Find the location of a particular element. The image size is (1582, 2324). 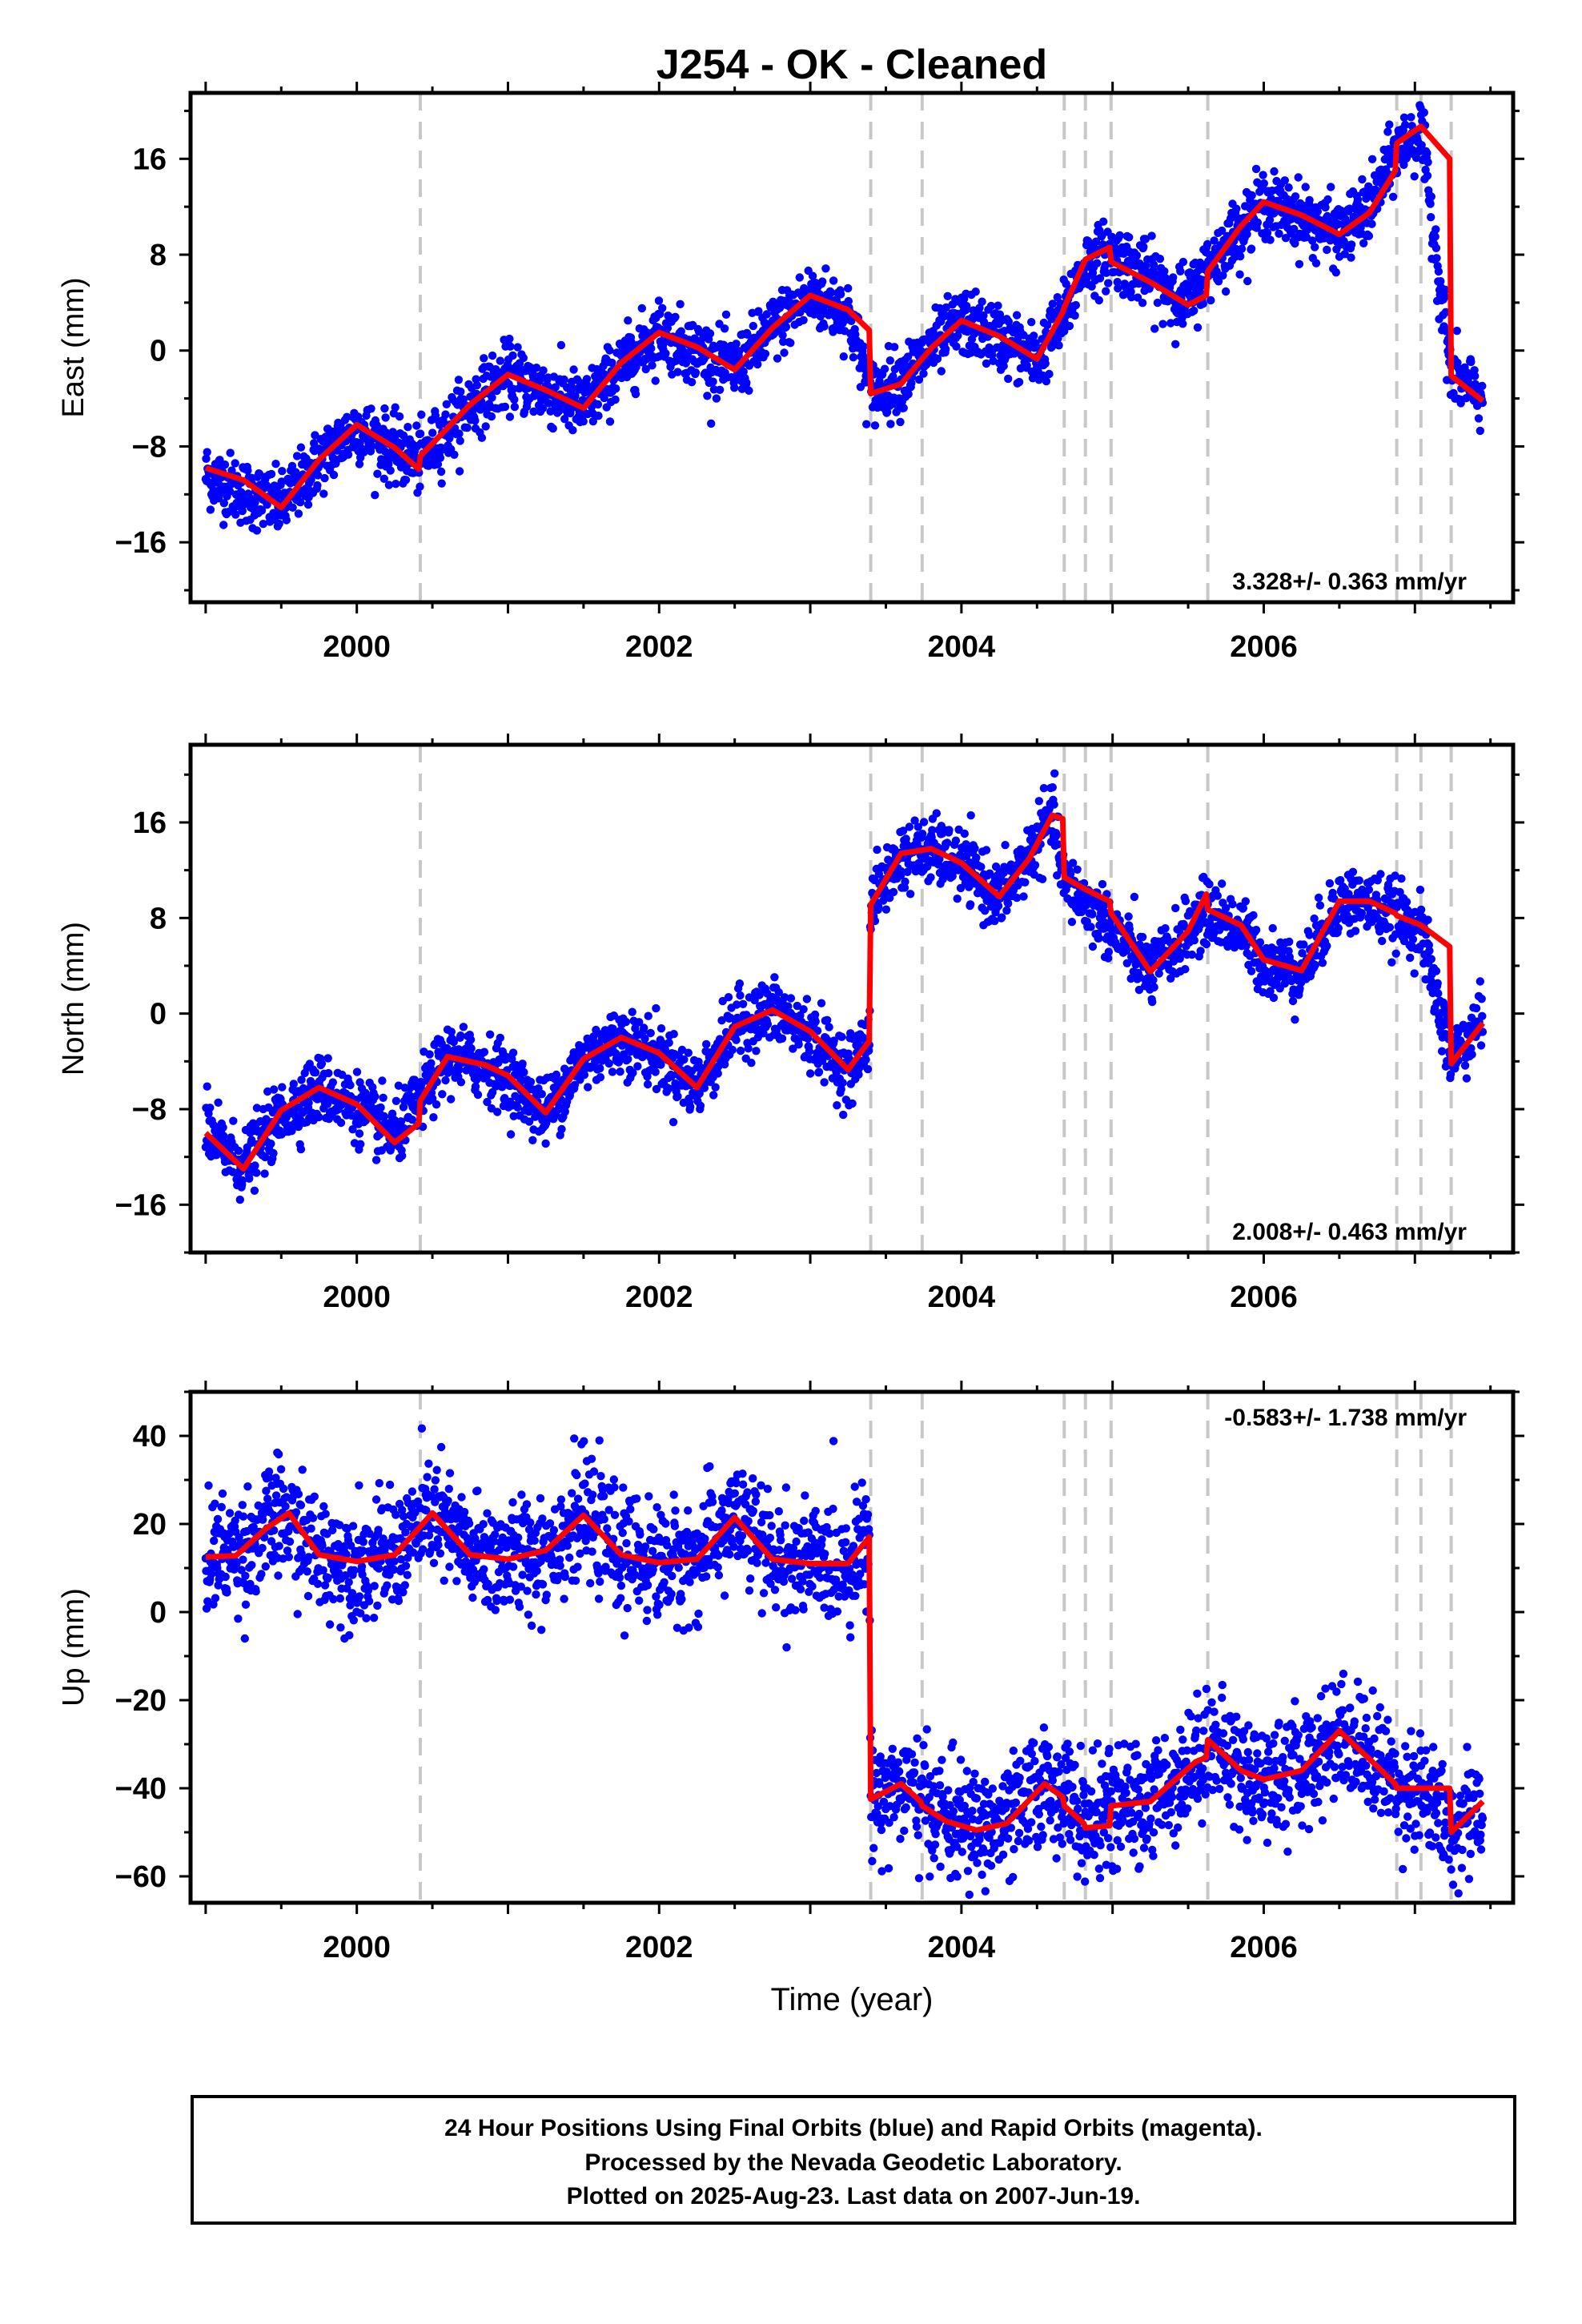

east-model-line is located at coordinates (845, 317).